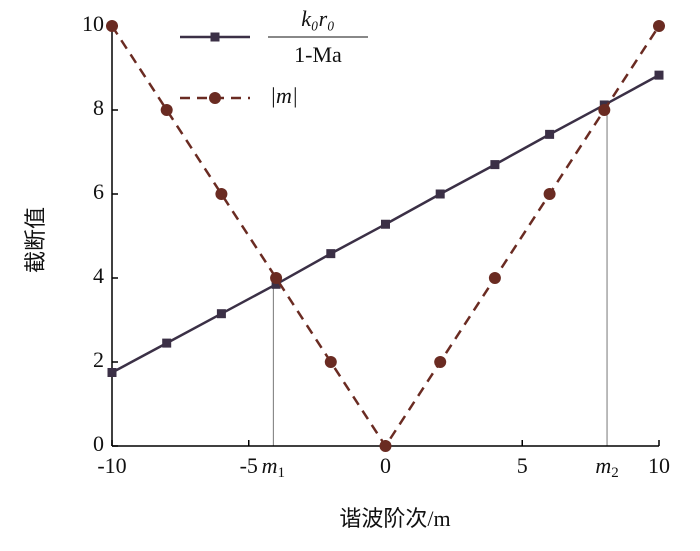 Image resolution: width=700 pixels, height=551 pixels. Describe the element at coordinates (111, 465) in the screenshot. I see `x-tick-label: -10` at that location.